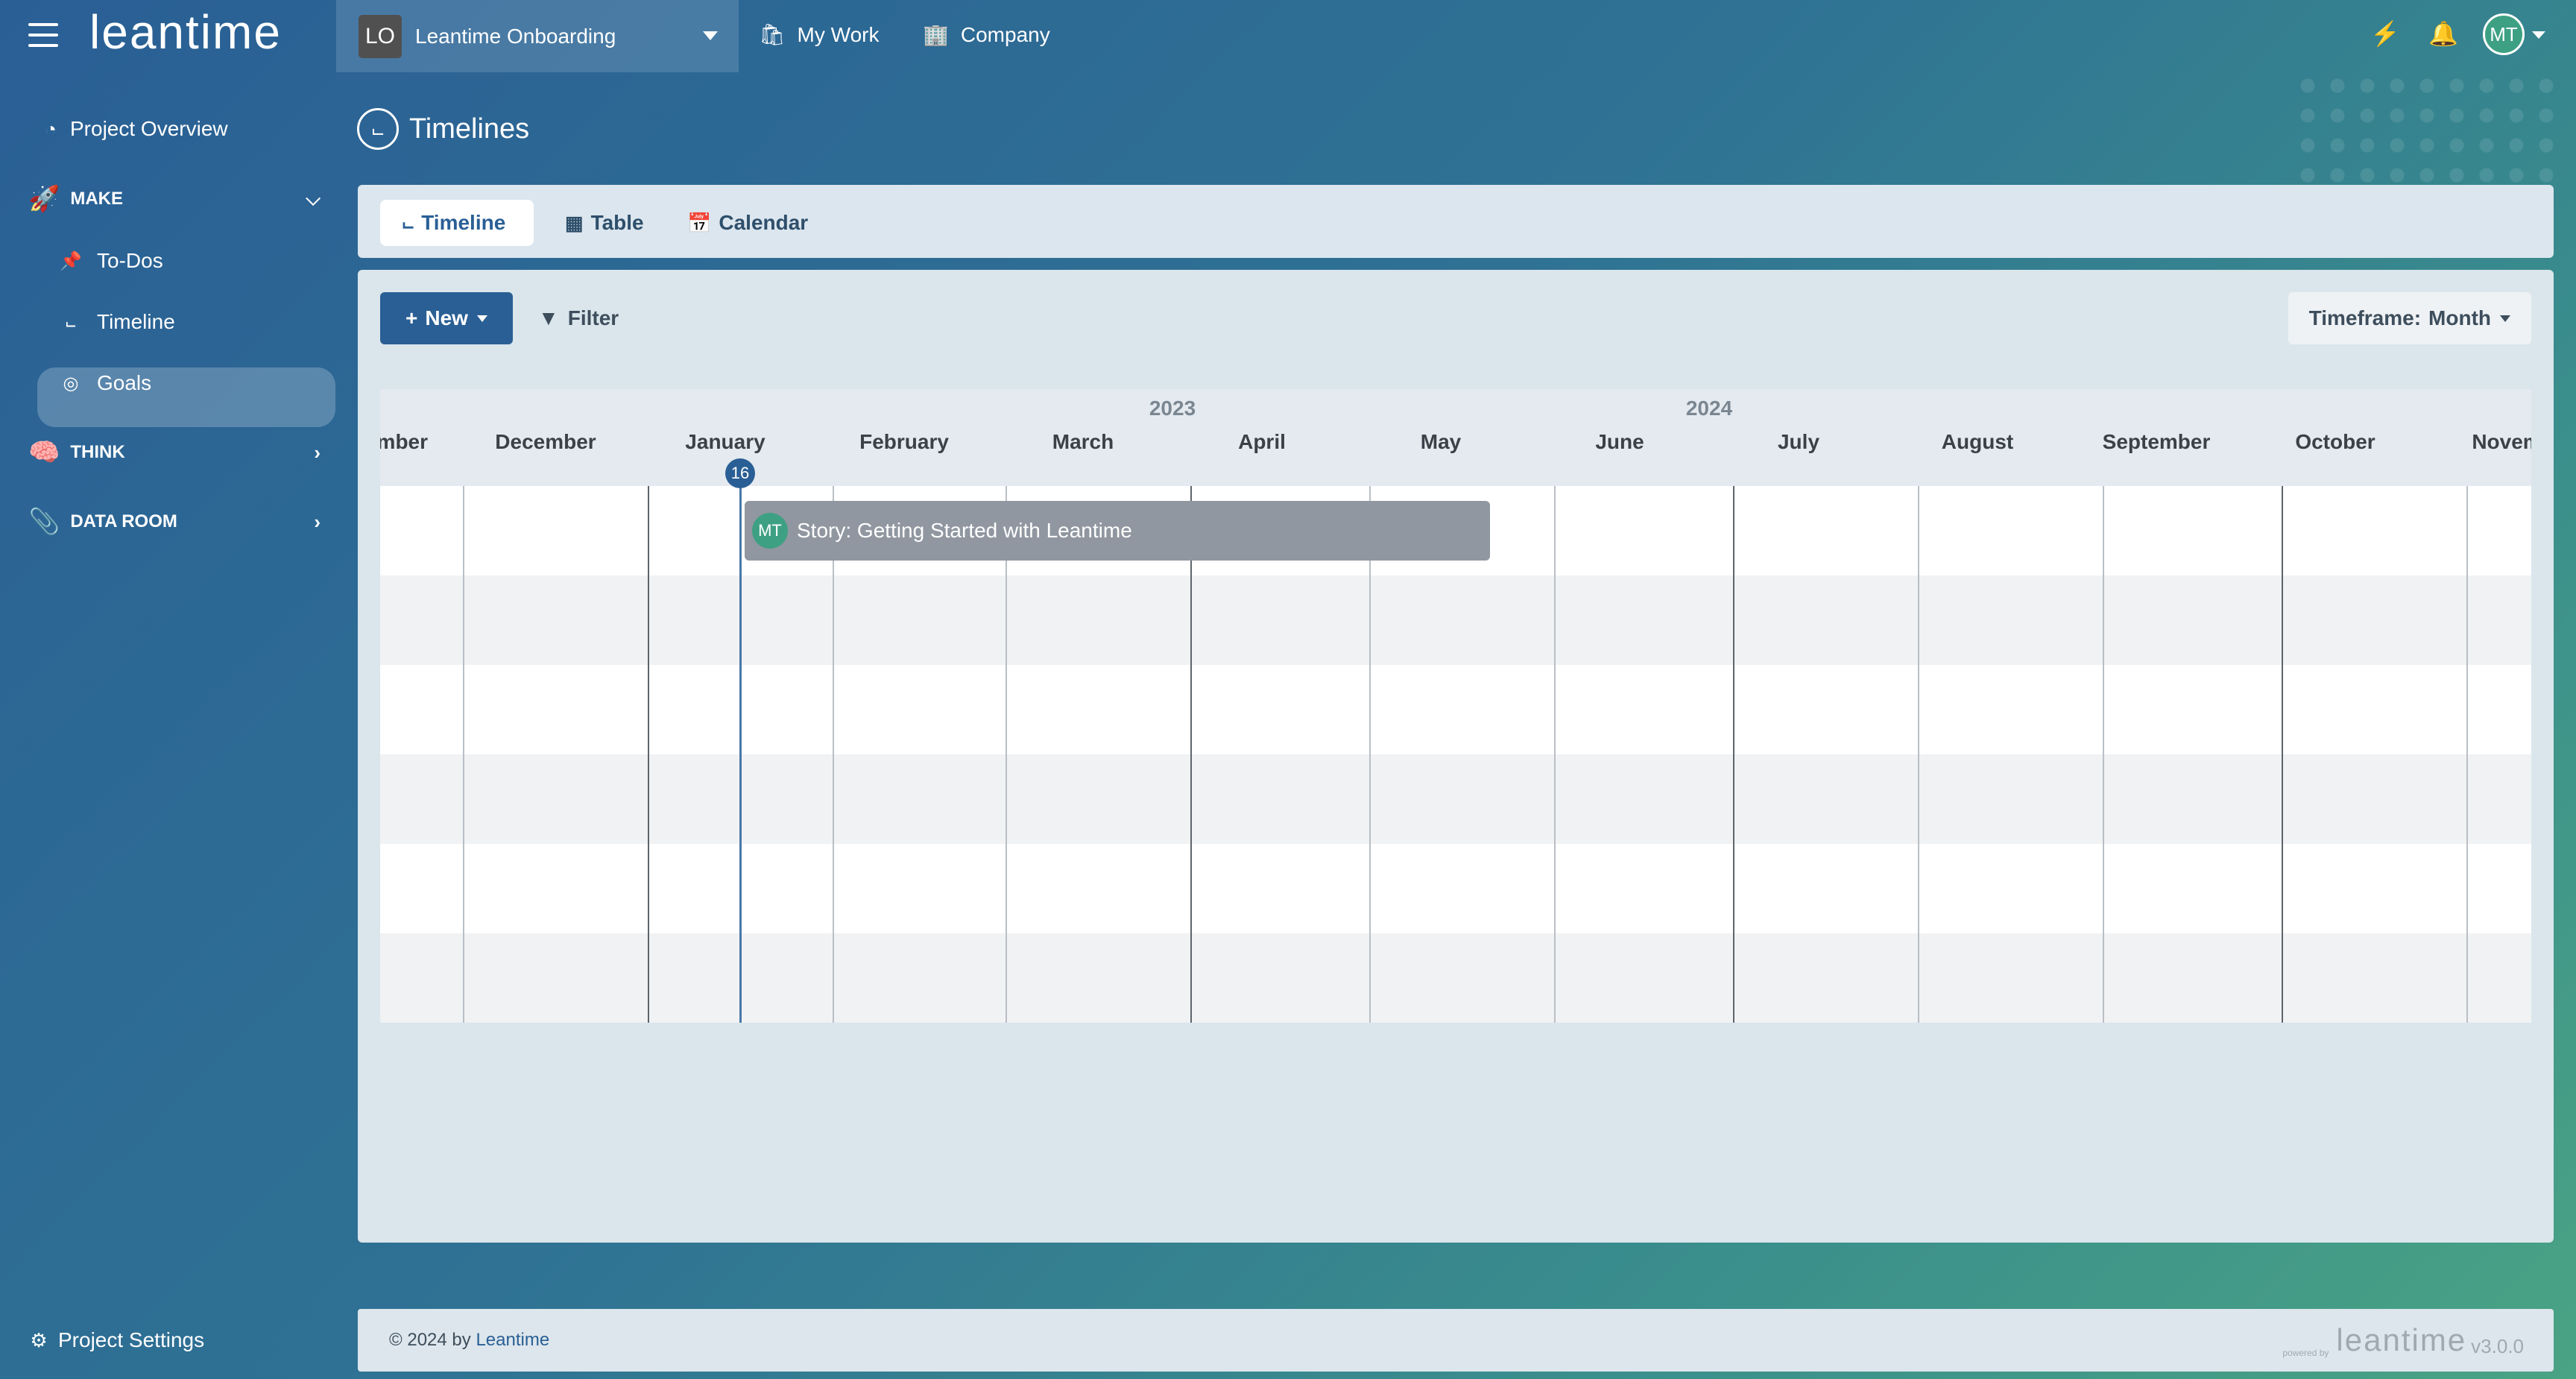 Image resolution: width=2576 pixels, height=1379 pixels. I want to click on chevron-down-icon: ⌵, so click(313, 198).